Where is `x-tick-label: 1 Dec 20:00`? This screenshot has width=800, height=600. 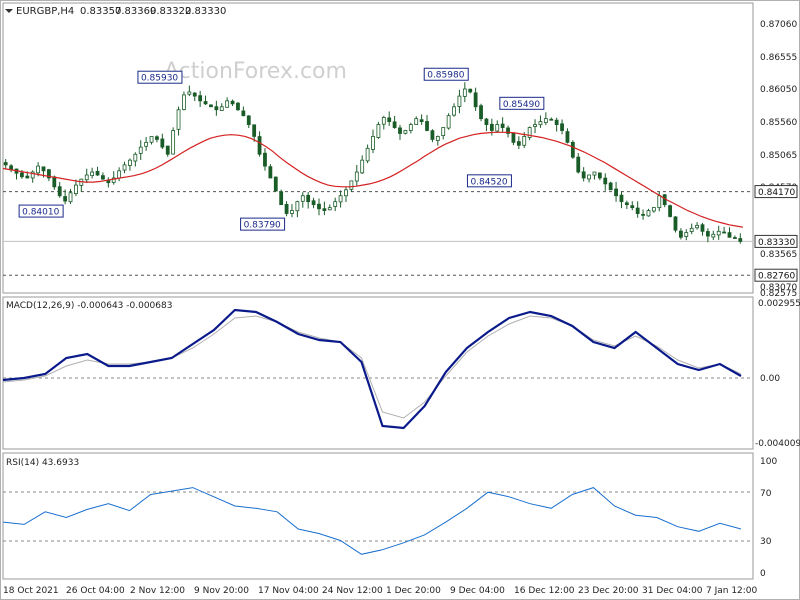 x-tick-label: 1 Dec 20:00 is located at coordinates (413, 591).